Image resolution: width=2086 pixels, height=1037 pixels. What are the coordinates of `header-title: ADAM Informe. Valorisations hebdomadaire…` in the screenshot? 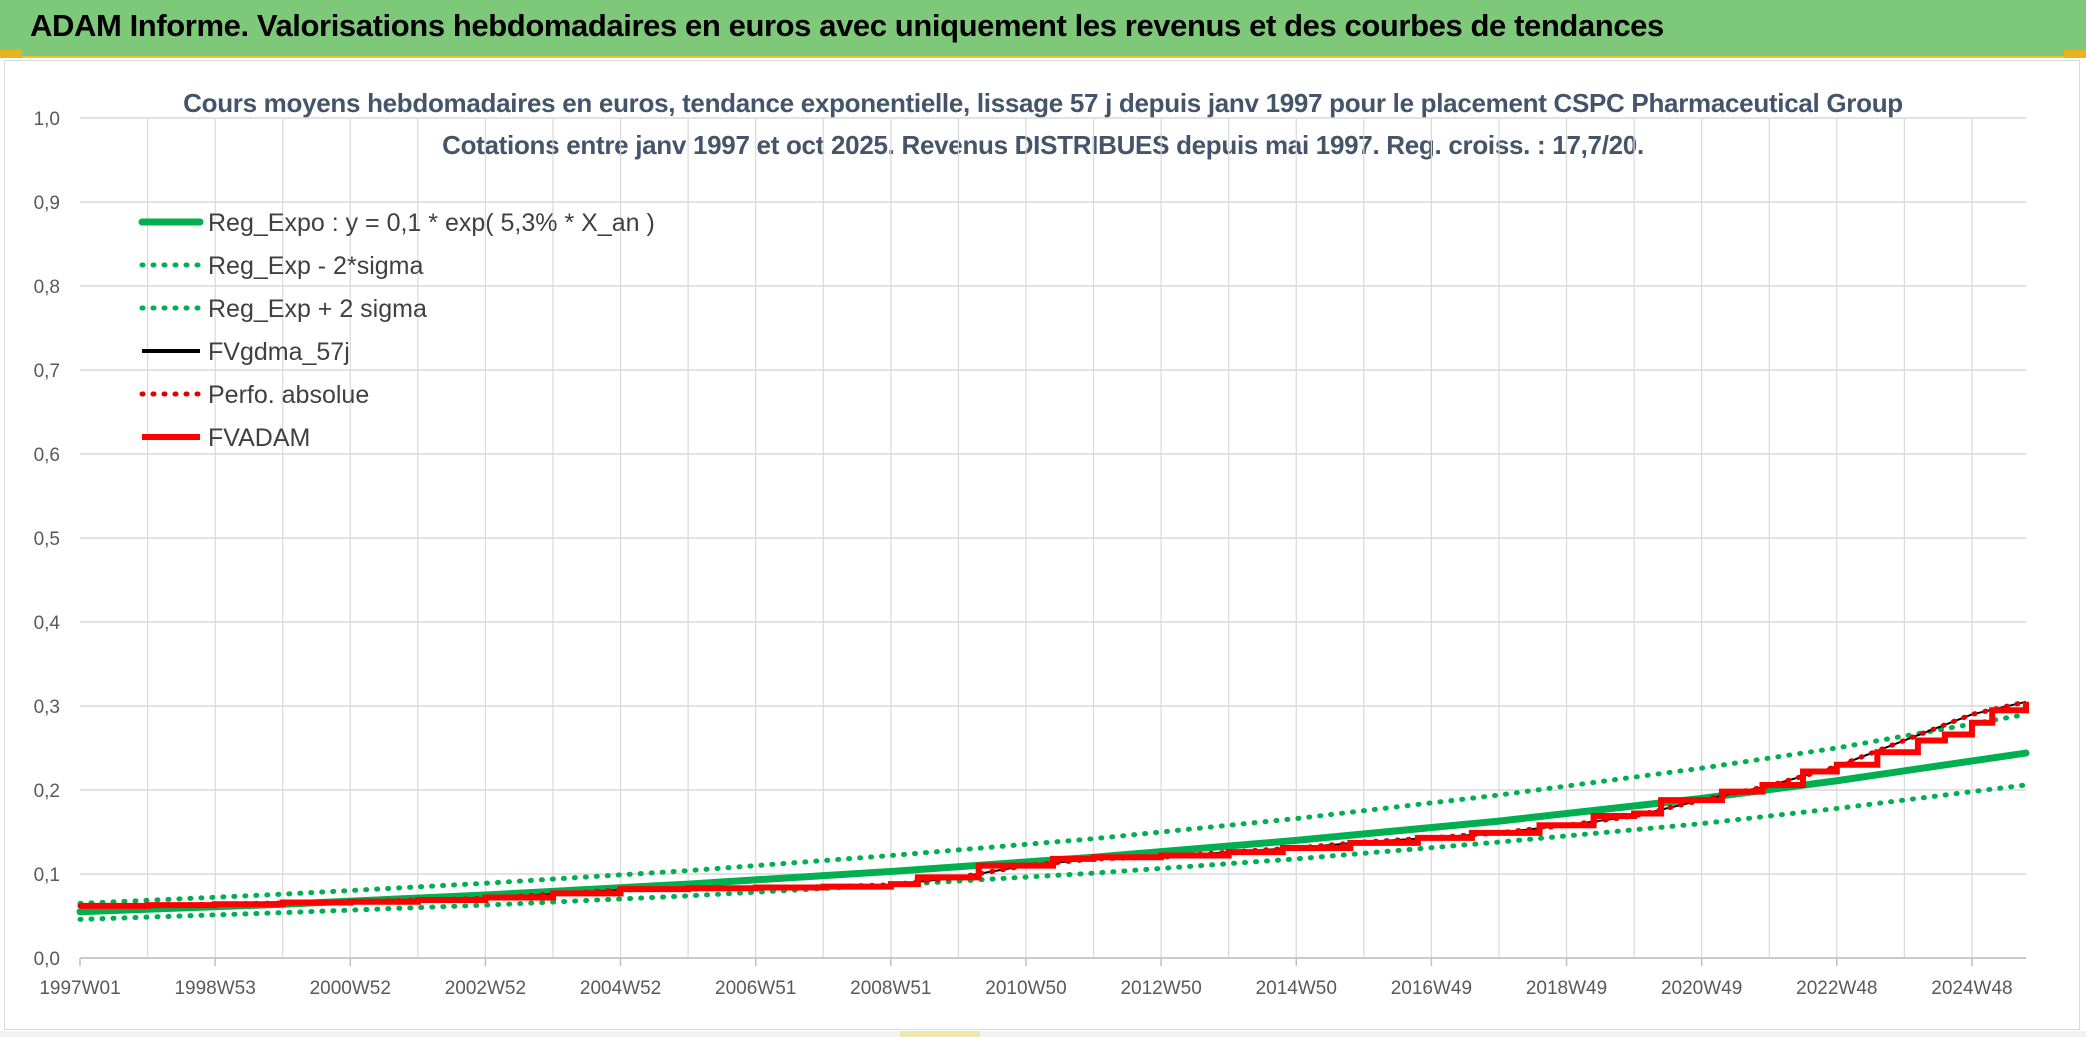 It's located at (847, 25).